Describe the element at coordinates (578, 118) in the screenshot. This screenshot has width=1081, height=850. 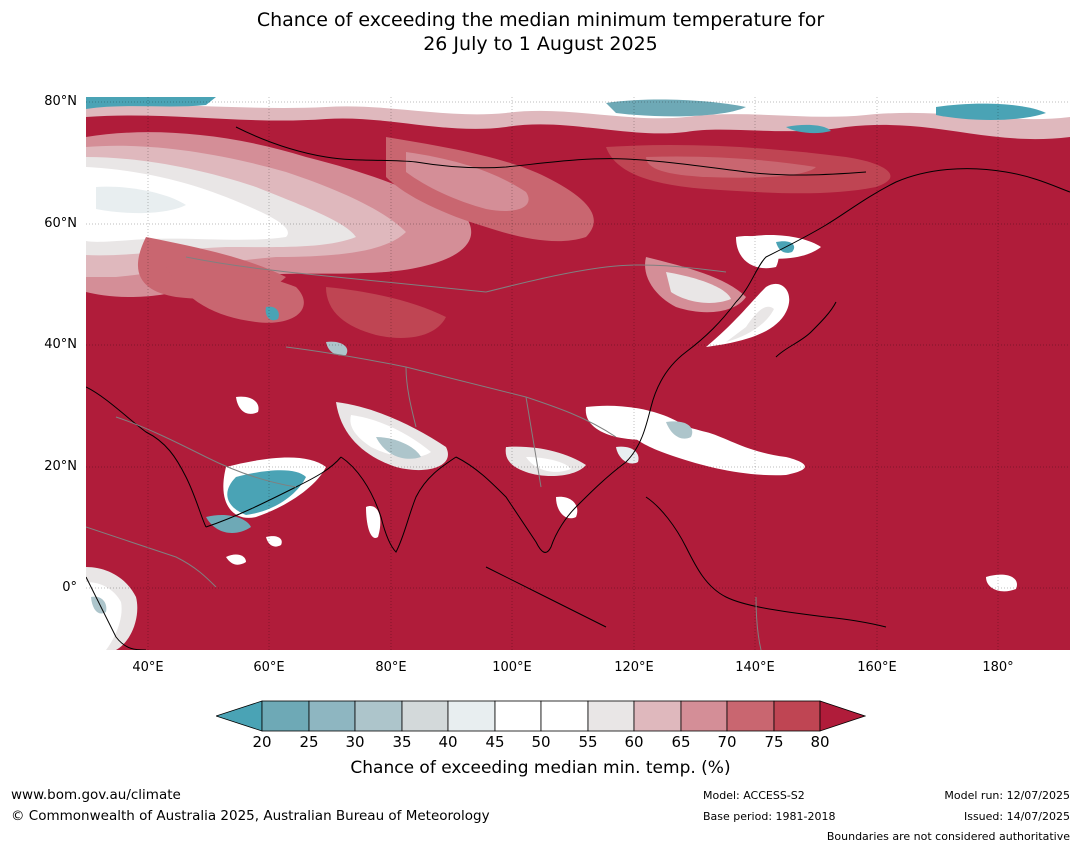
I see `arctic-band` at that location.